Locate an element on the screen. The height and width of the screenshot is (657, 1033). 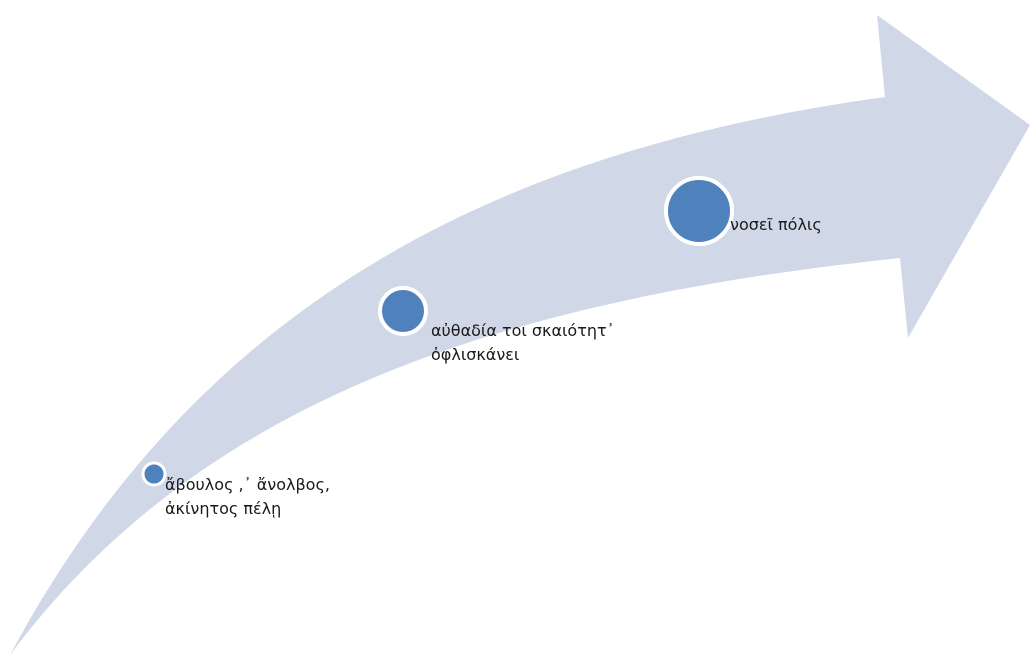
step-label-1-line-2: ἀκίνητος πέλῃ is located at coordinates (223, 508).